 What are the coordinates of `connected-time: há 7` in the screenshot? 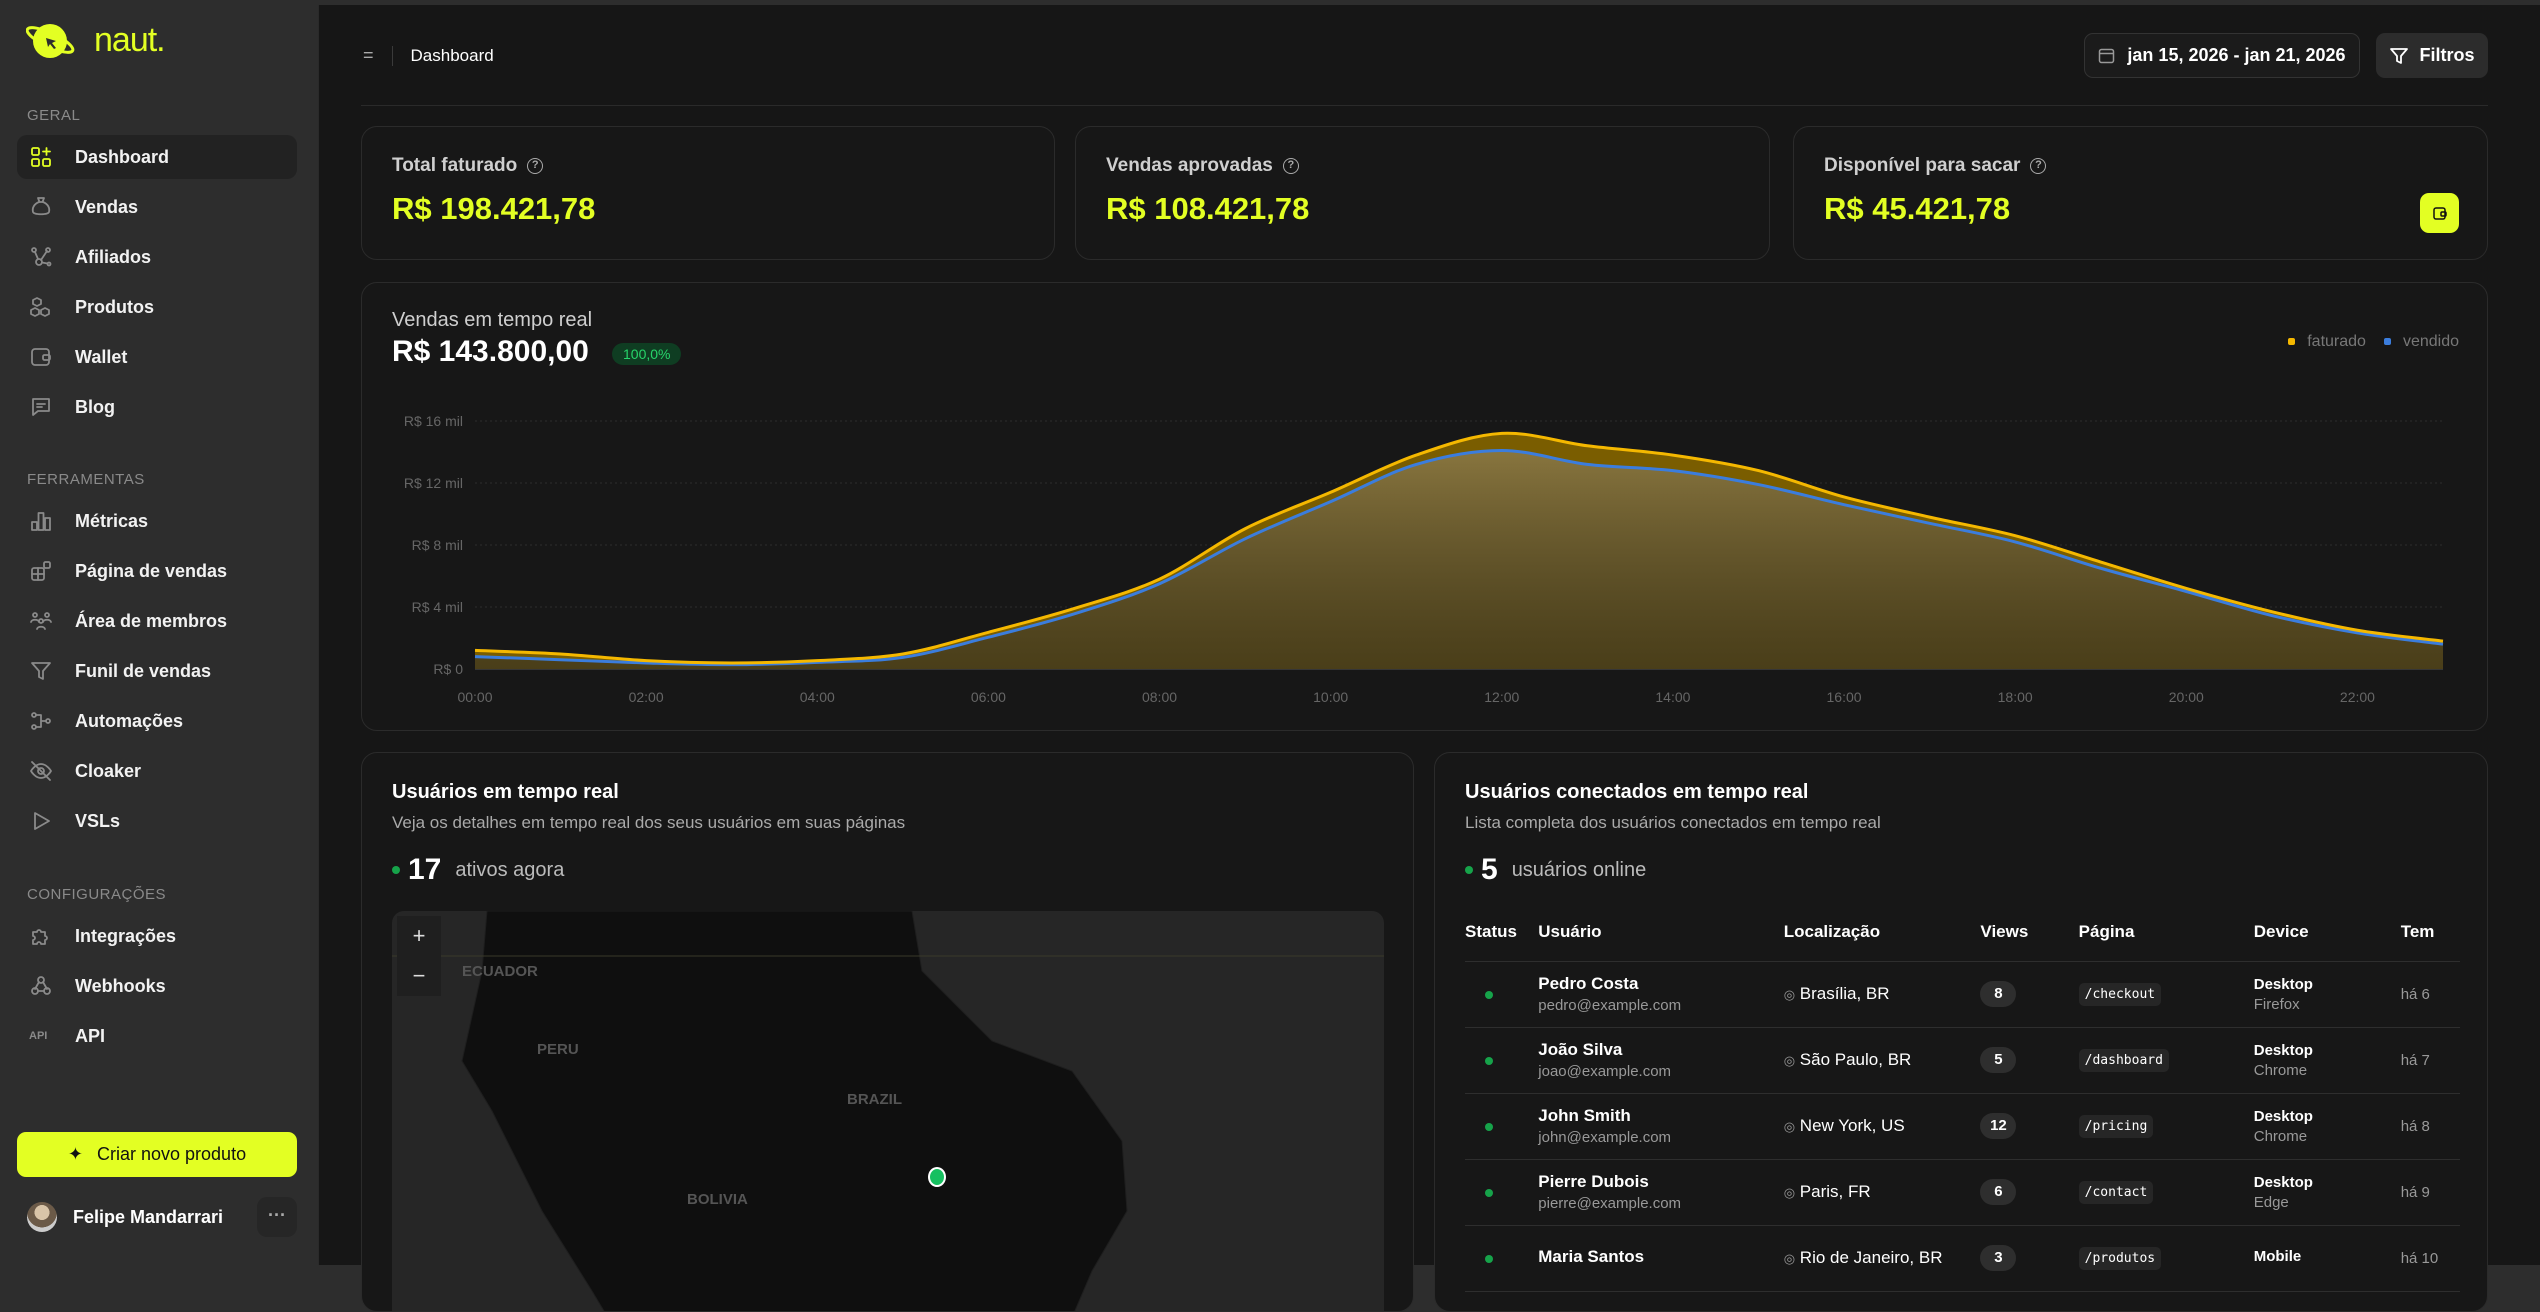 It's located at (2415, 1060).